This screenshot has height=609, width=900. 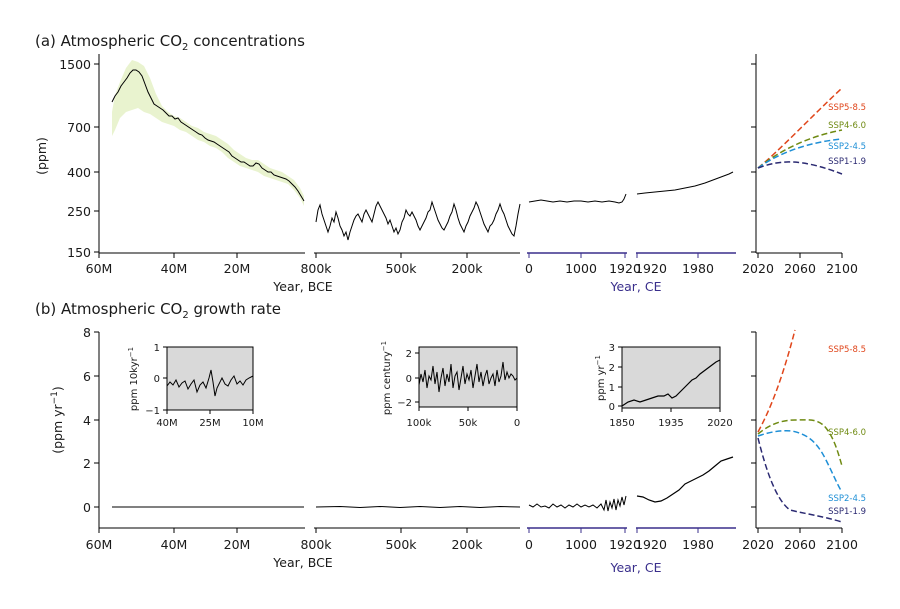 I want to click on inset-tick-label: 100k, so click(x=419, y=423).